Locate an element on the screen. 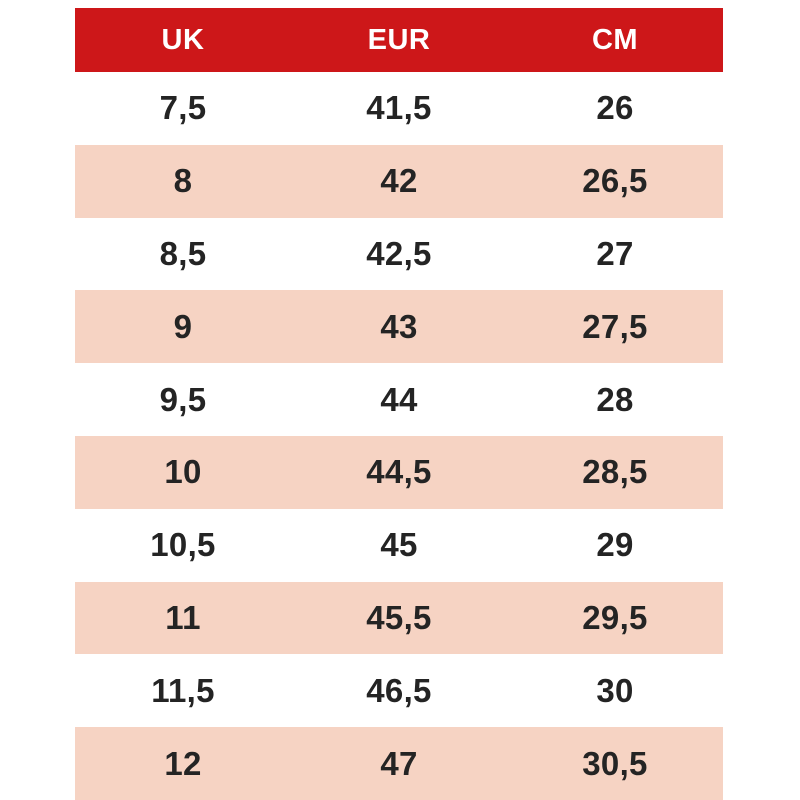 This screenshot has height=800, width=800. cell-eur: 44,5 is located at coordinates (399, 472).